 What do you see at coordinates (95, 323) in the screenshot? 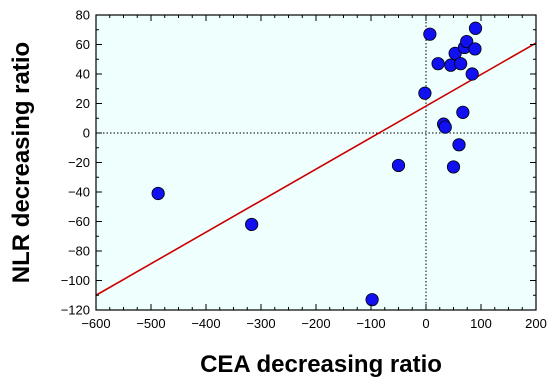
I see `x-tick-label: −600` at bounding box center [95, 323].